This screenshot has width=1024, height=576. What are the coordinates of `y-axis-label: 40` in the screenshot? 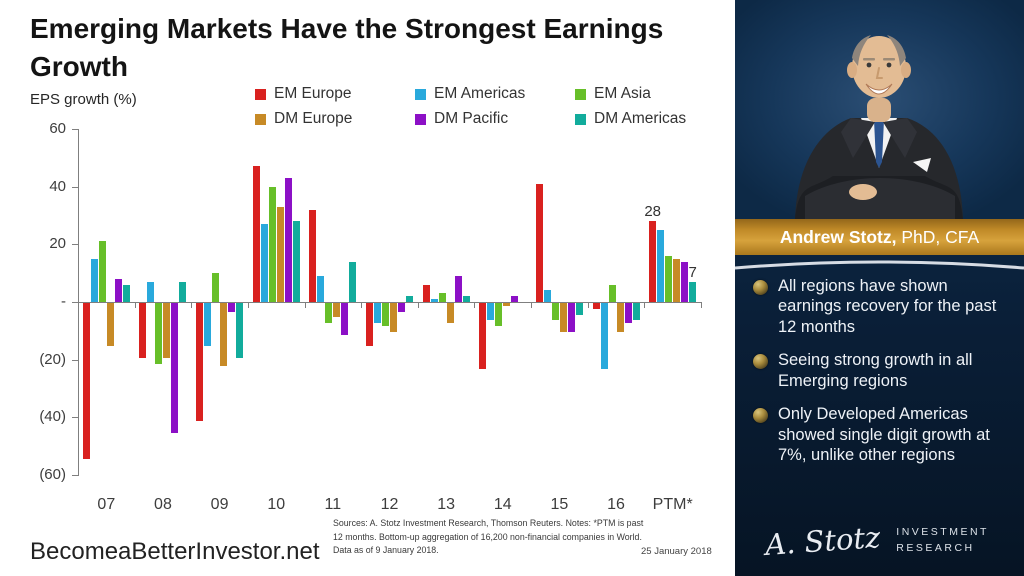 It's located at (57, 186).